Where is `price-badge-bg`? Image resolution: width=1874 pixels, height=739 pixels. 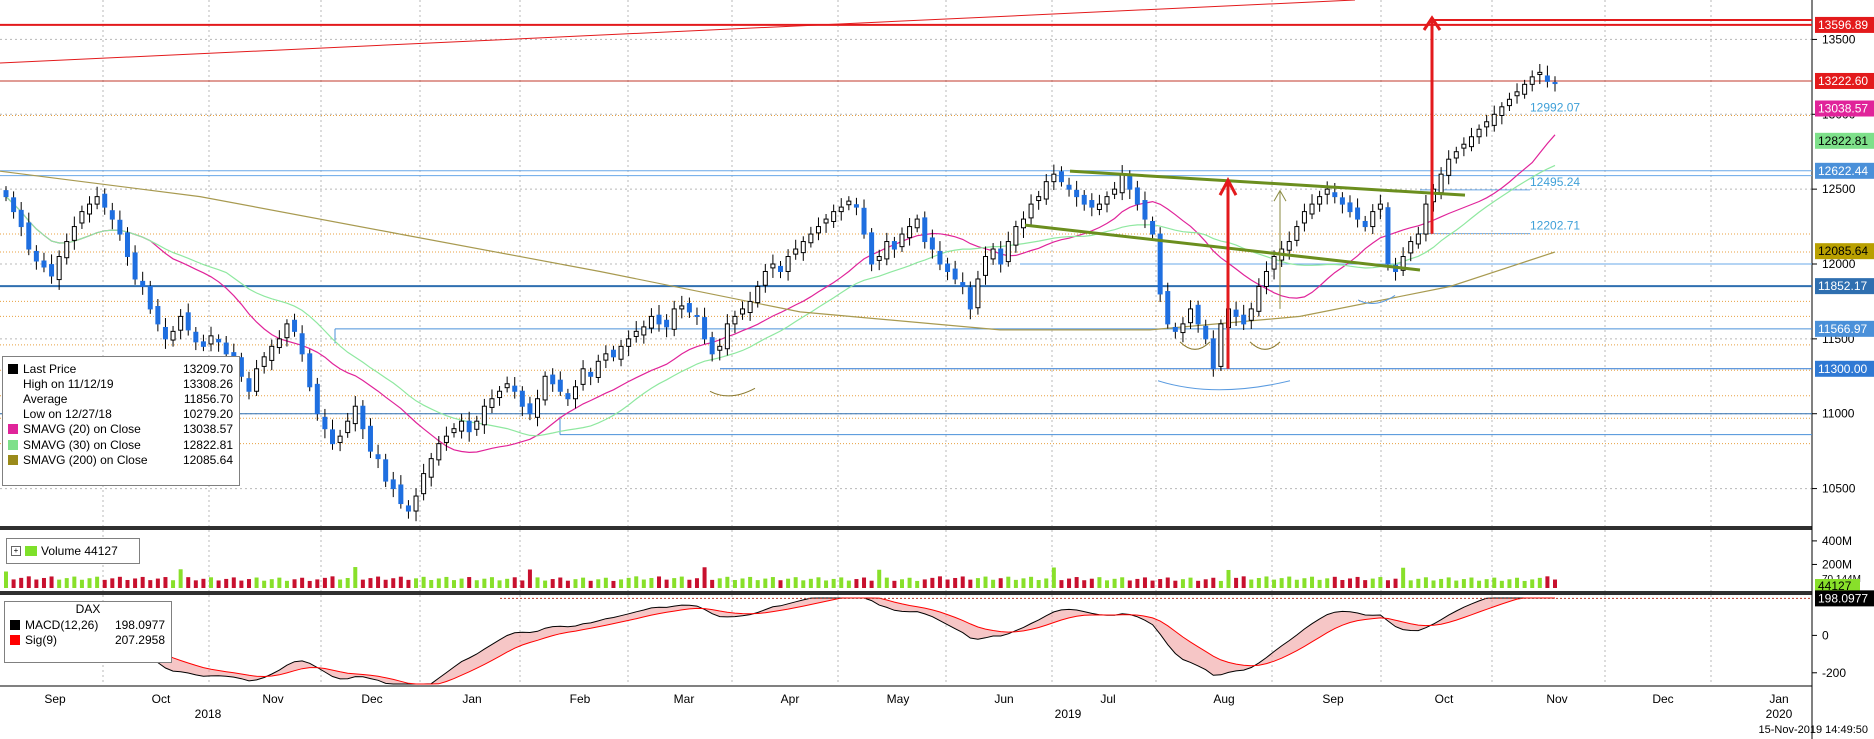
price-badge-bg is located at coordinates (1844, 108).